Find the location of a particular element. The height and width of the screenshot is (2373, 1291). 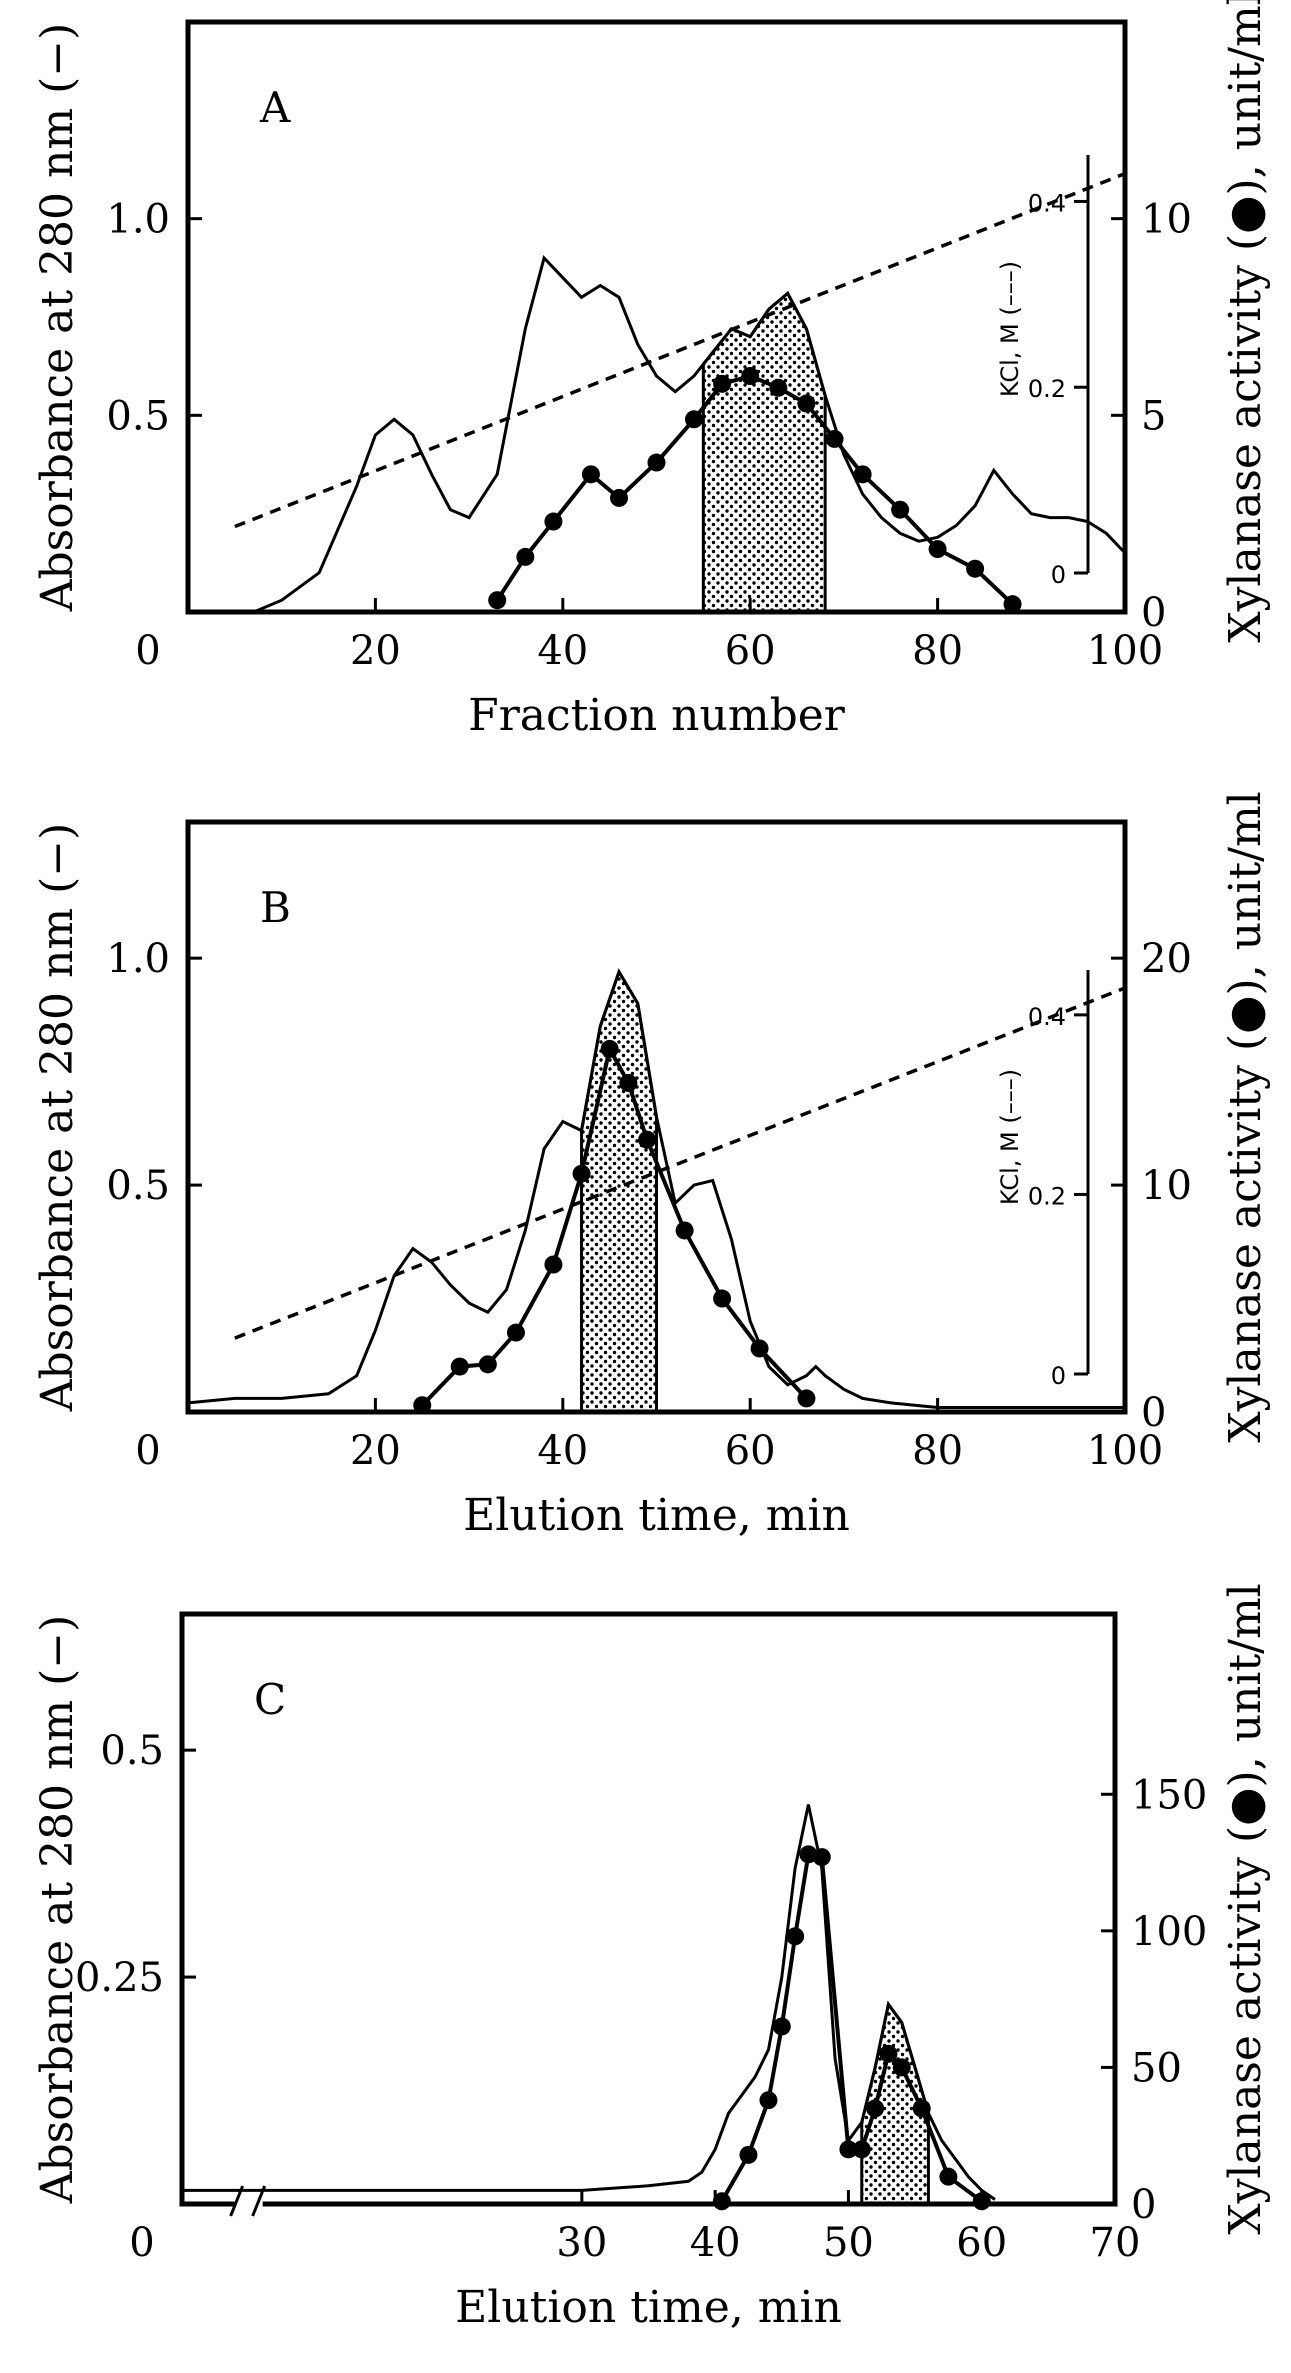

x-tick-label: 70 is located at coordinates (1115, 2243).